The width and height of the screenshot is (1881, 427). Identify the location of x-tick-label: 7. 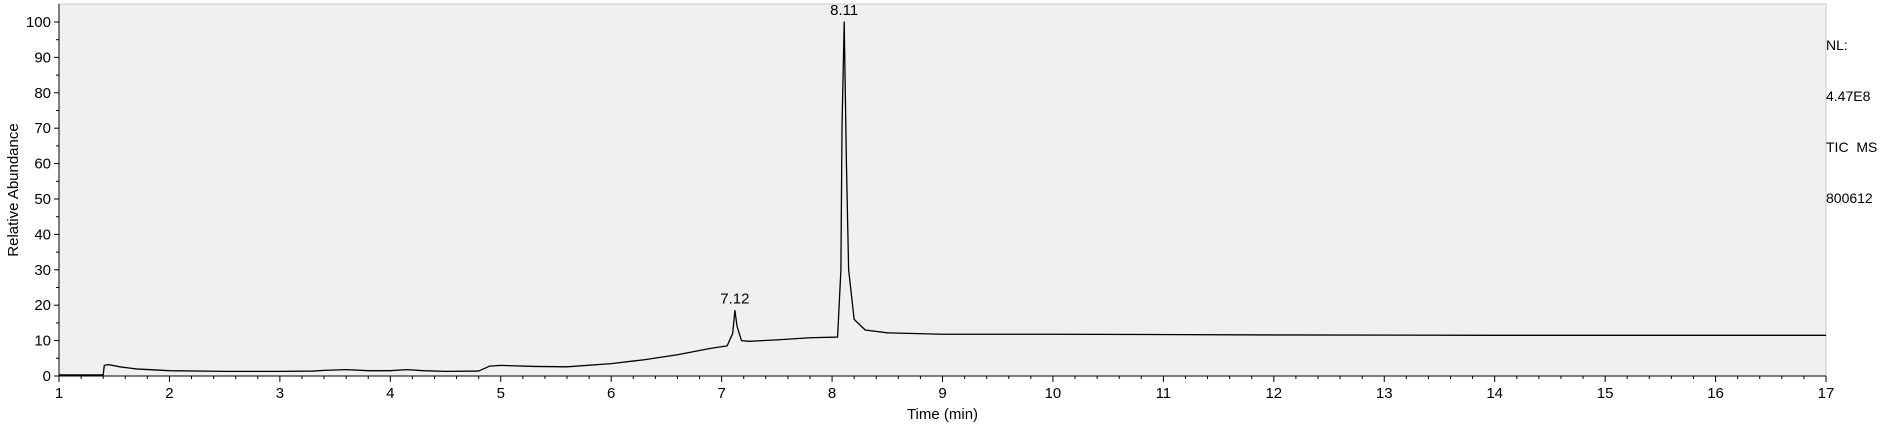
(721, 393).